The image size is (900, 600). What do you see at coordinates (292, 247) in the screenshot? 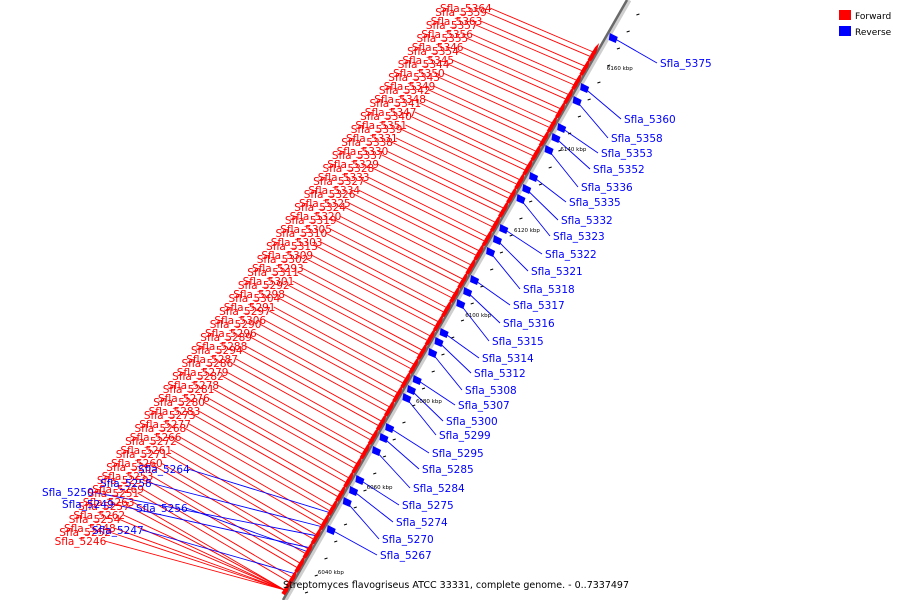
I see `gene-label-forward: Sfla_5313` at bounding box center [292, 247].